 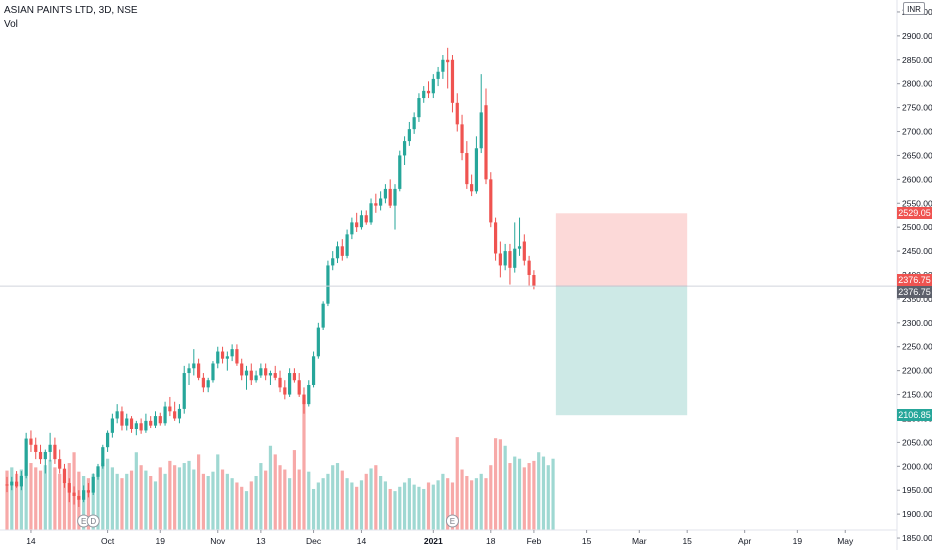 I want to click on time-tick-label: May, so click(x=845, y=541).